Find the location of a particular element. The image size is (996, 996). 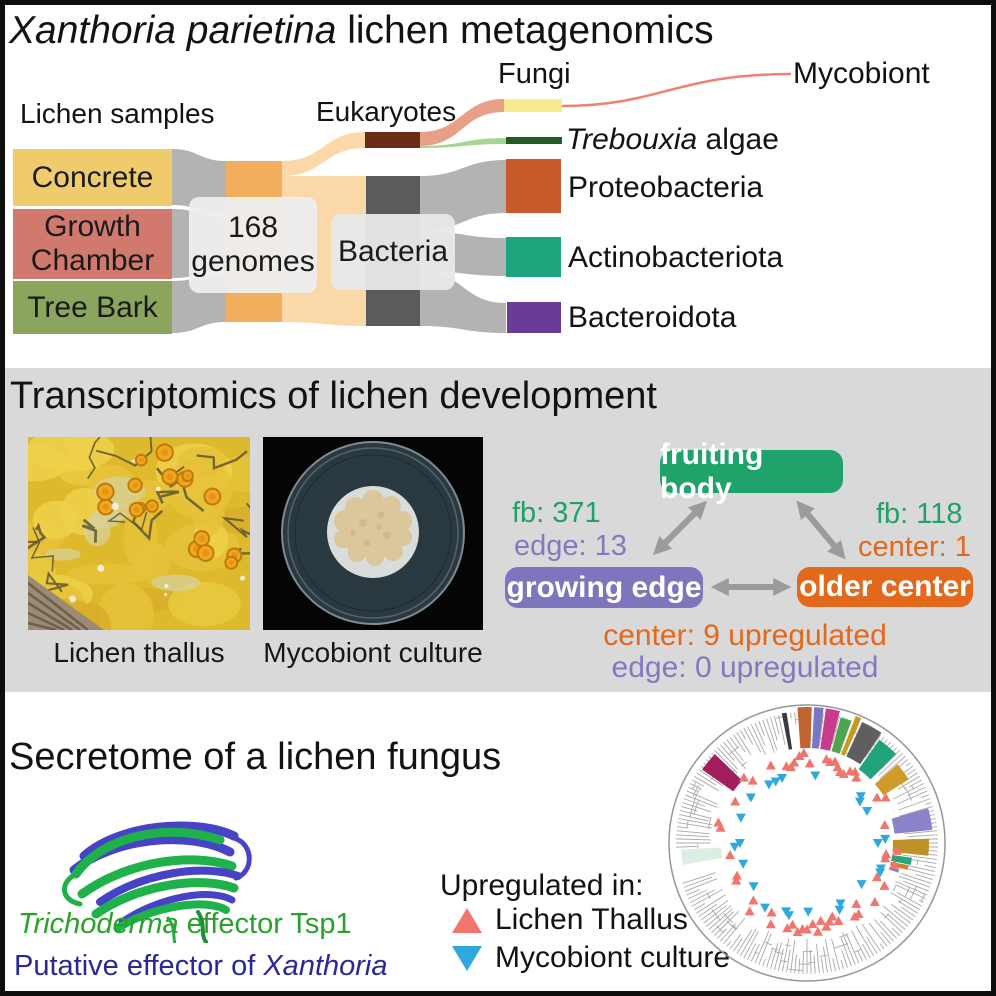

flow-genomes-eukaryotes is located at coordinates (323, 154).